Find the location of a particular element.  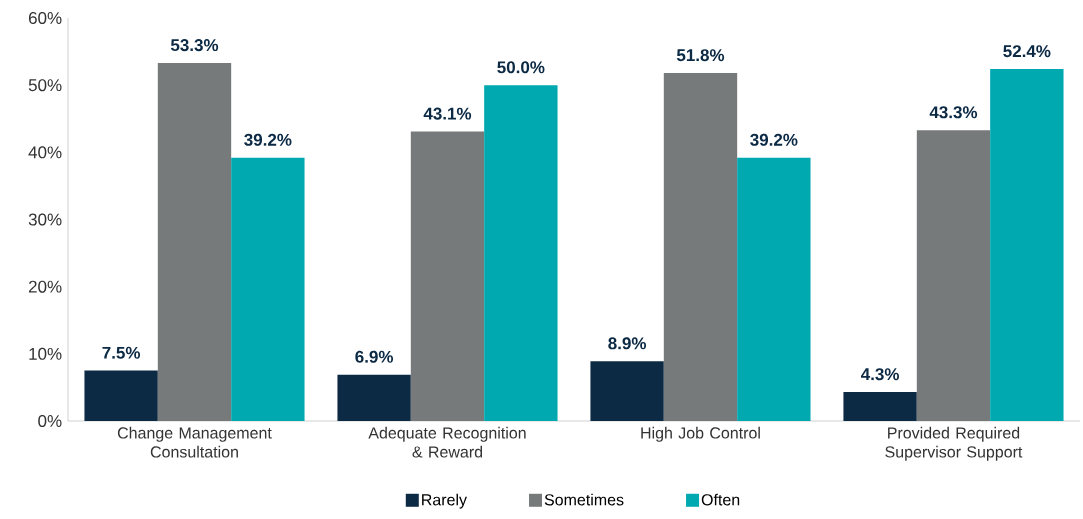

legend-label: Rarely is located at coordinates (444, 501).